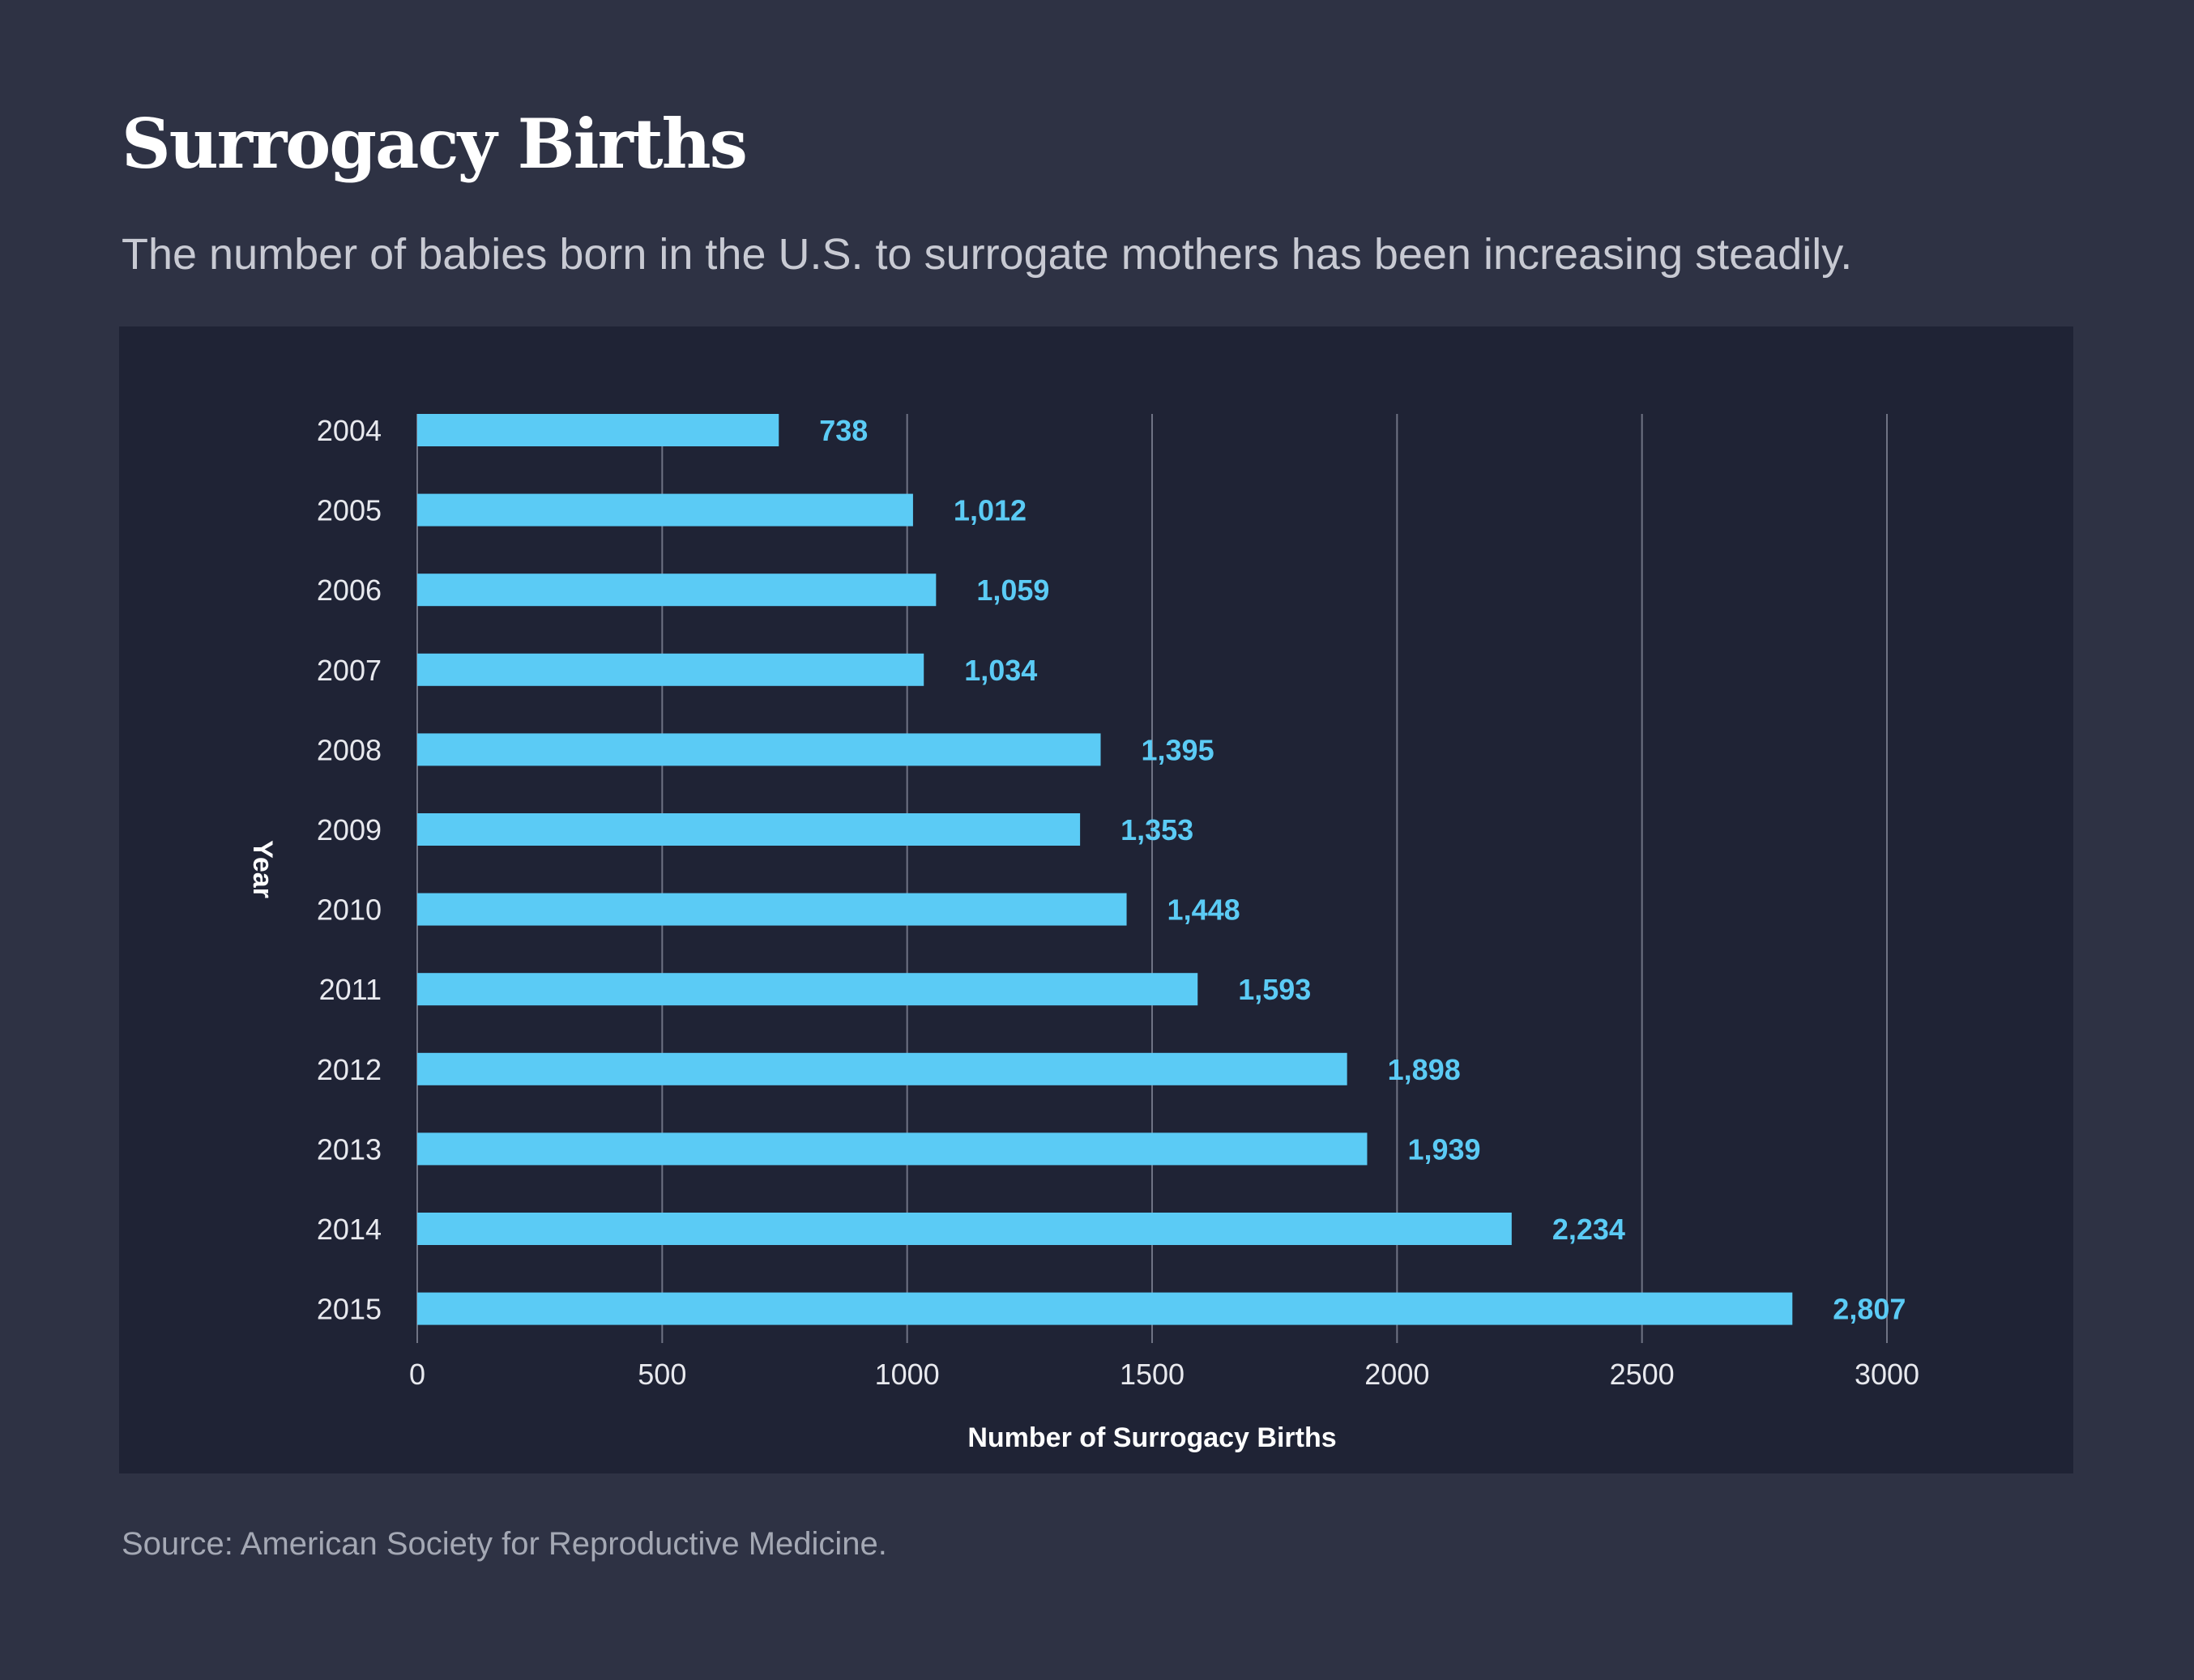 This screenshot has width=2194, height=1680. What do you see at coordinates (882, 1068) in the screenshot?
I see `bar-2012` at bounding box center [882, 1068].